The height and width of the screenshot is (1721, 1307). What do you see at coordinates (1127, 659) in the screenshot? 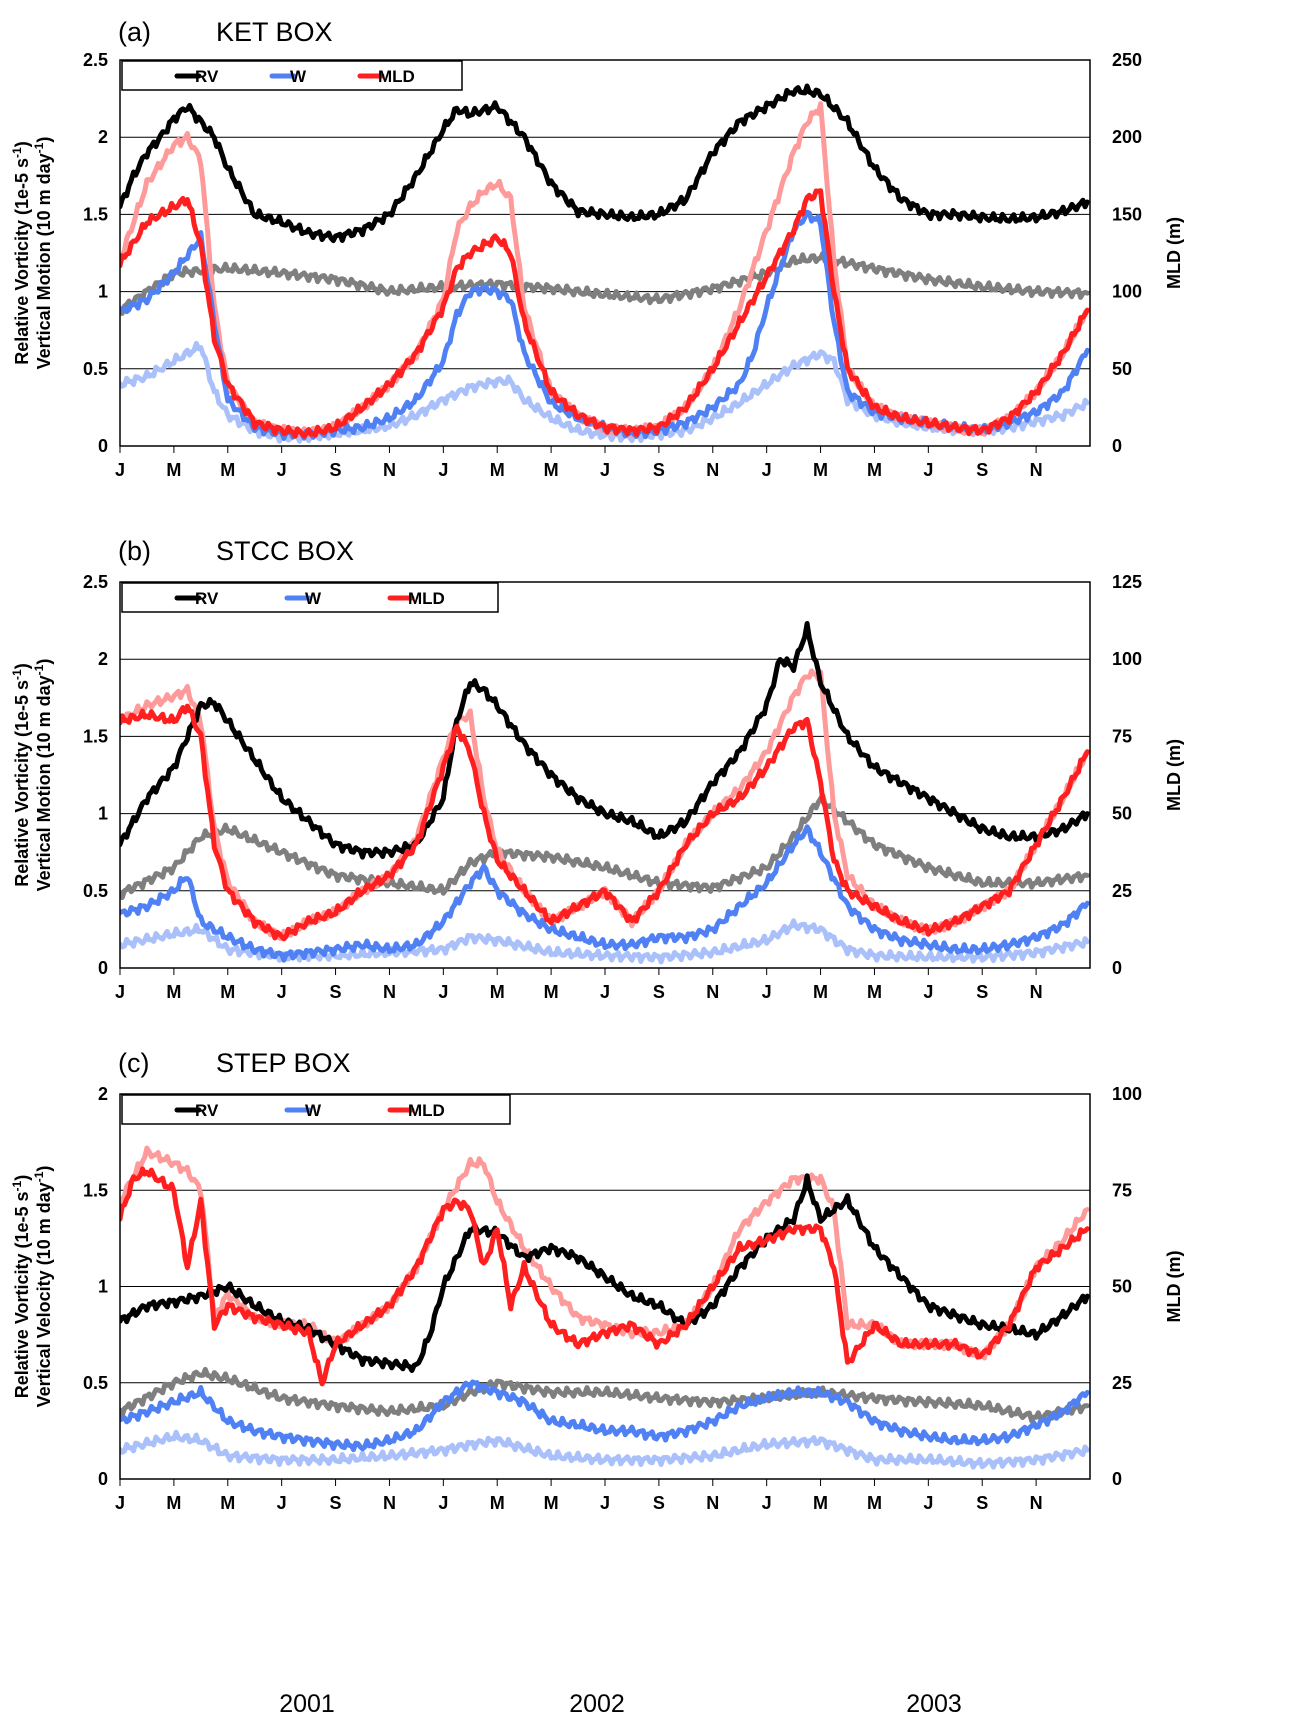
I see `y-tick-label-right: 100` at bounding box center [1127, 659].